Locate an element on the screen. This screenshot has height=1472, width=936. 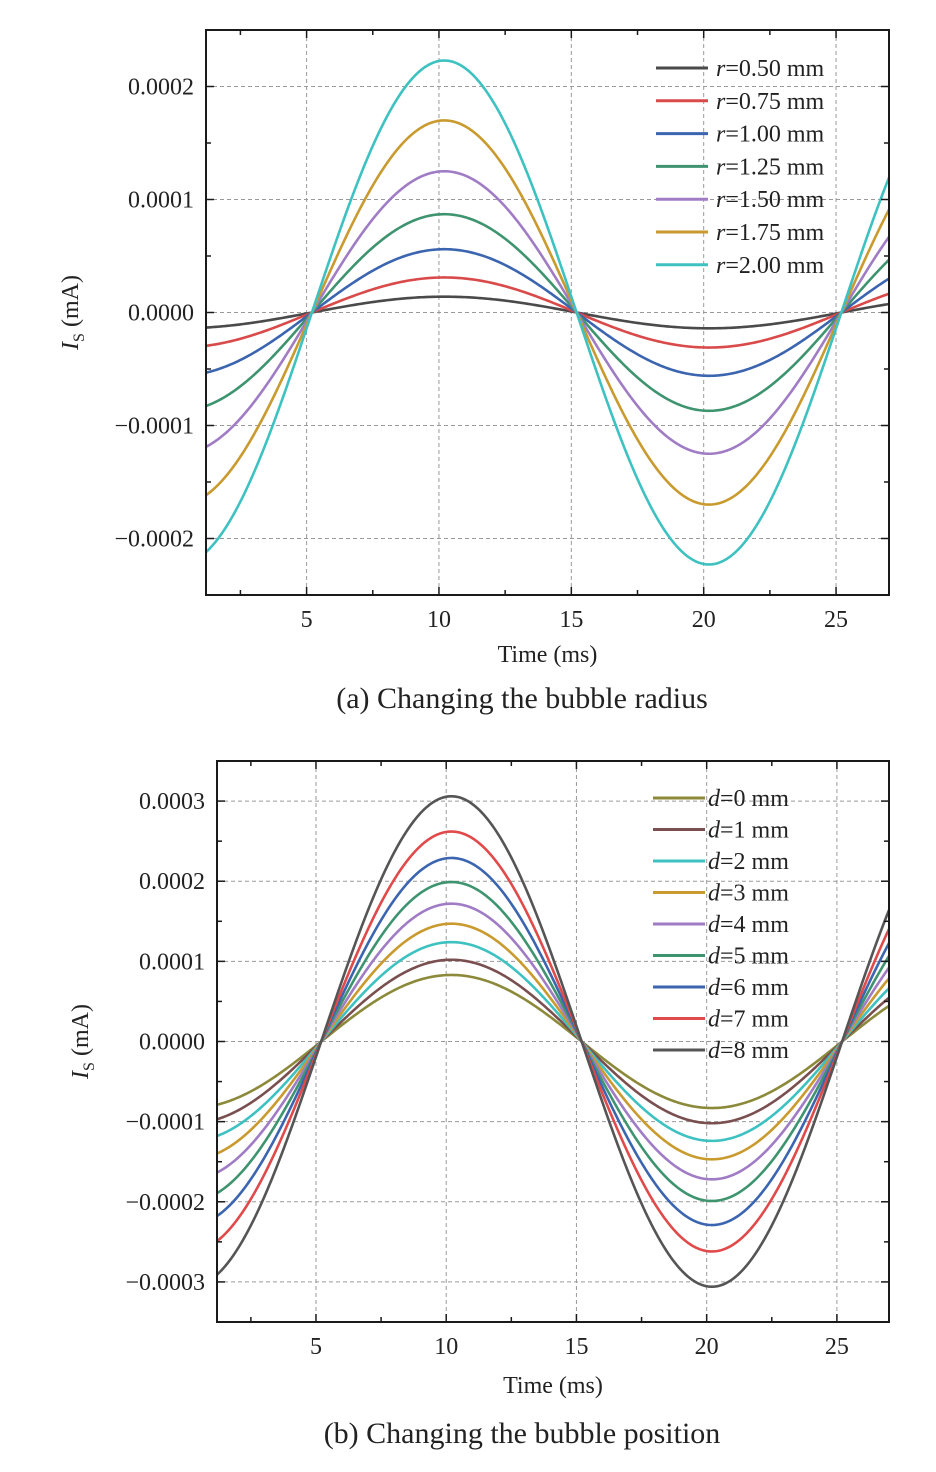
series-line-r-1-50-mm is located at coordinates (547, 312).